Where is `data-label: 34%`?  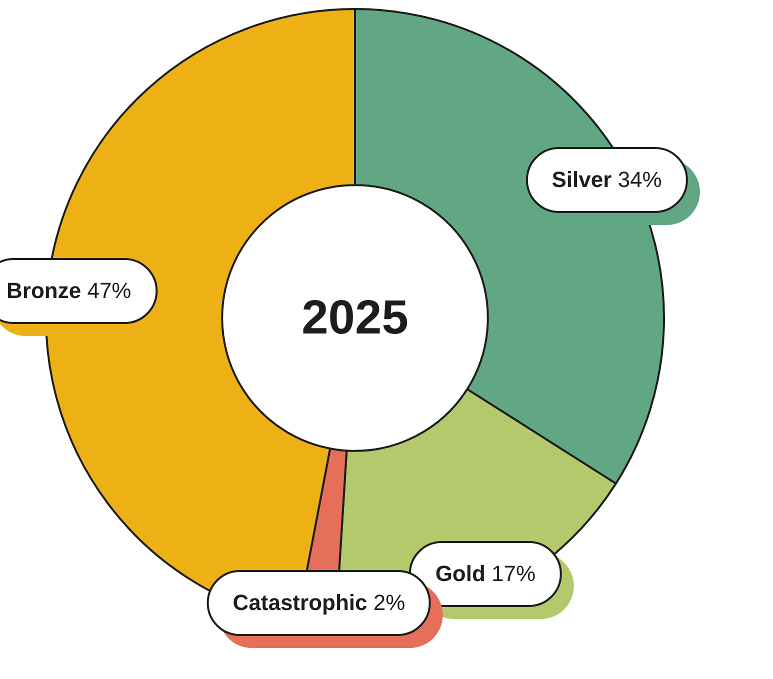
data-label: 34% is located at coordinates (640, 179).